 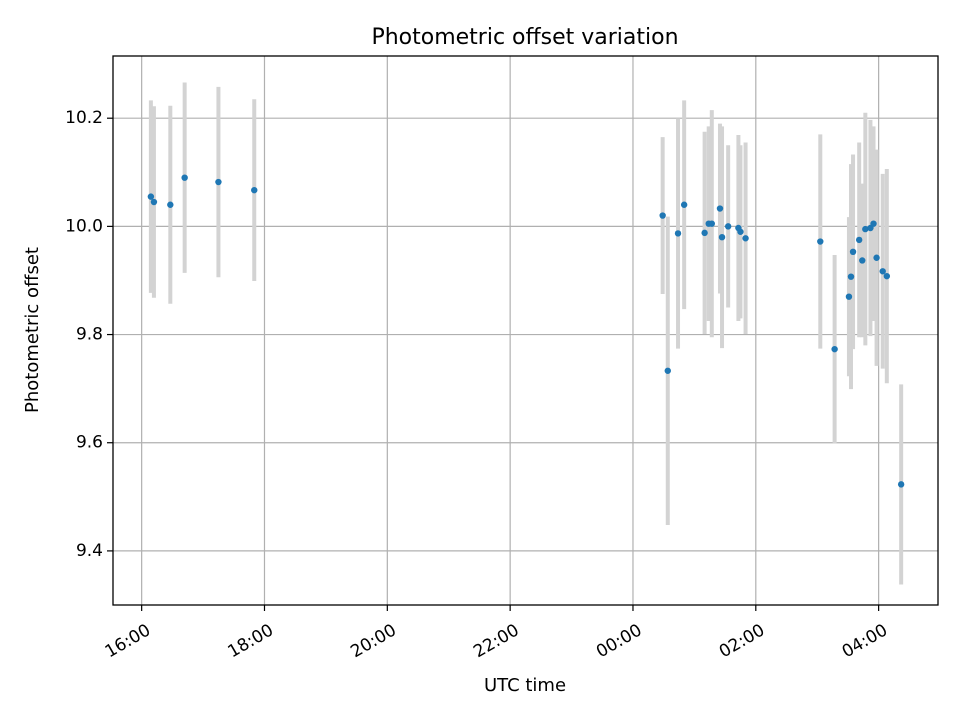 What do you see at coordinates (32, 330) in the screenshot?
I see `y-axis-label: Photometric offset` at bounding box center [32, 330].